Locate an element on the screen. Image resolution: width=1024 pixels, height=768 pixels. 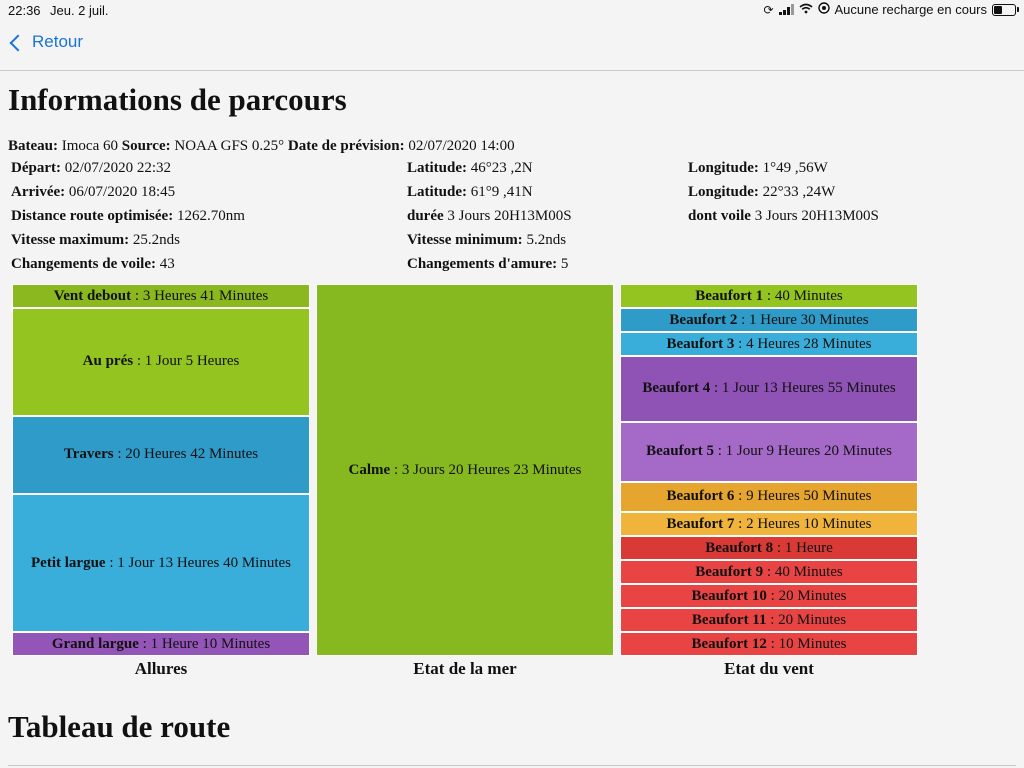
segment-value: 1 Jour 9 Heures 20 Minutes is located at coordinates (808, 451).